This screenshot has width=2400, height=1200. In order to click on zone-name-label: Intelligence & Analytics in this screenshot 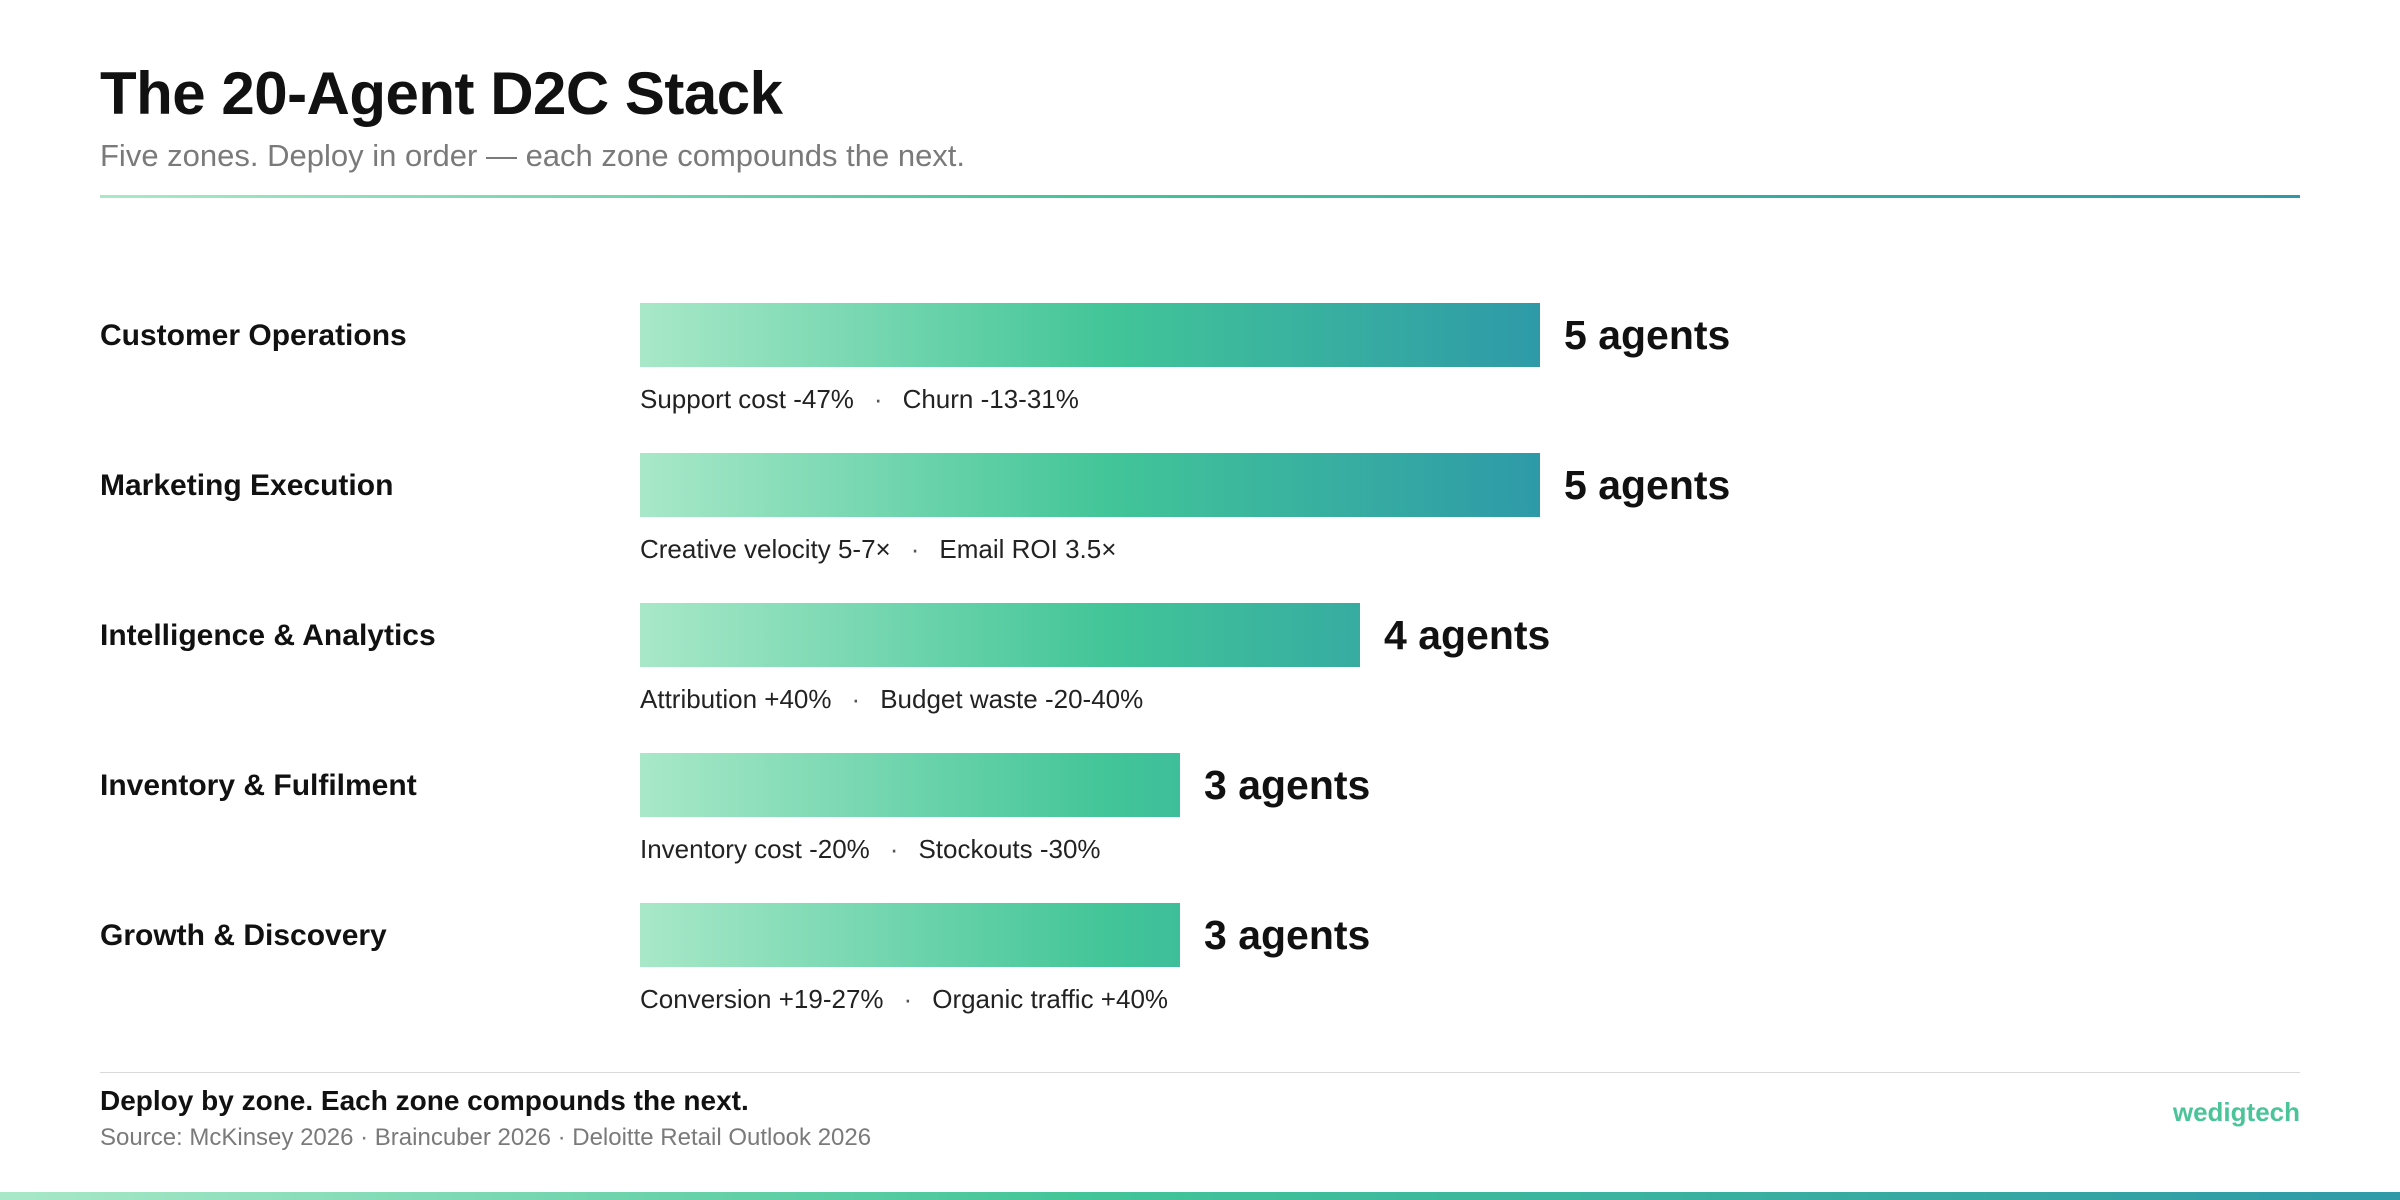, I will do `click(268, 635)`.